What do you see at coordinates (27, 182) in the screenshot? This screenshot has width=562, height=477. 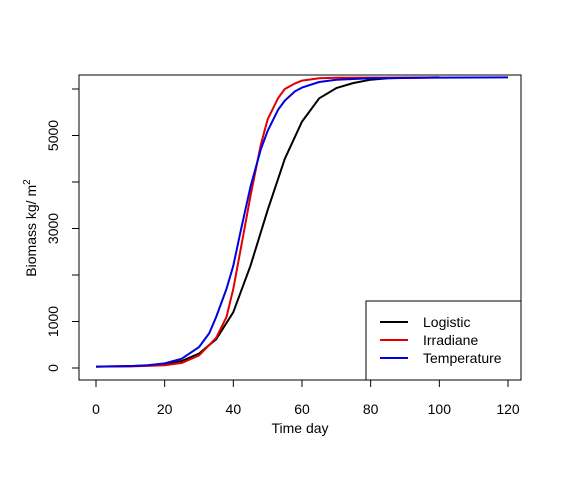 I see `y-axis-label-superscript: 2` at bounding box center [27, 182].